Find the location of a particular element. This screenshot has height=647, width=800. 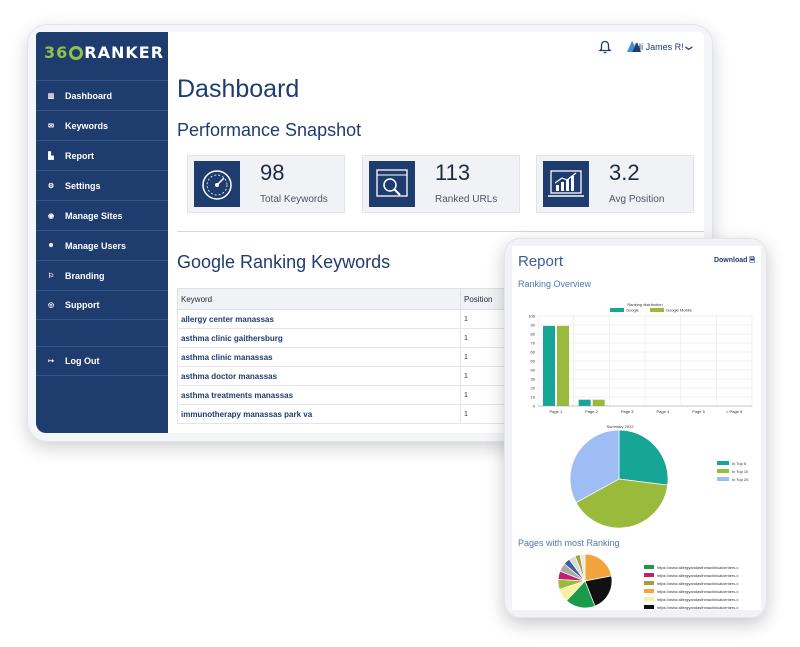

brand-logo: 36 RANKER is located at coordinates (104, 52).